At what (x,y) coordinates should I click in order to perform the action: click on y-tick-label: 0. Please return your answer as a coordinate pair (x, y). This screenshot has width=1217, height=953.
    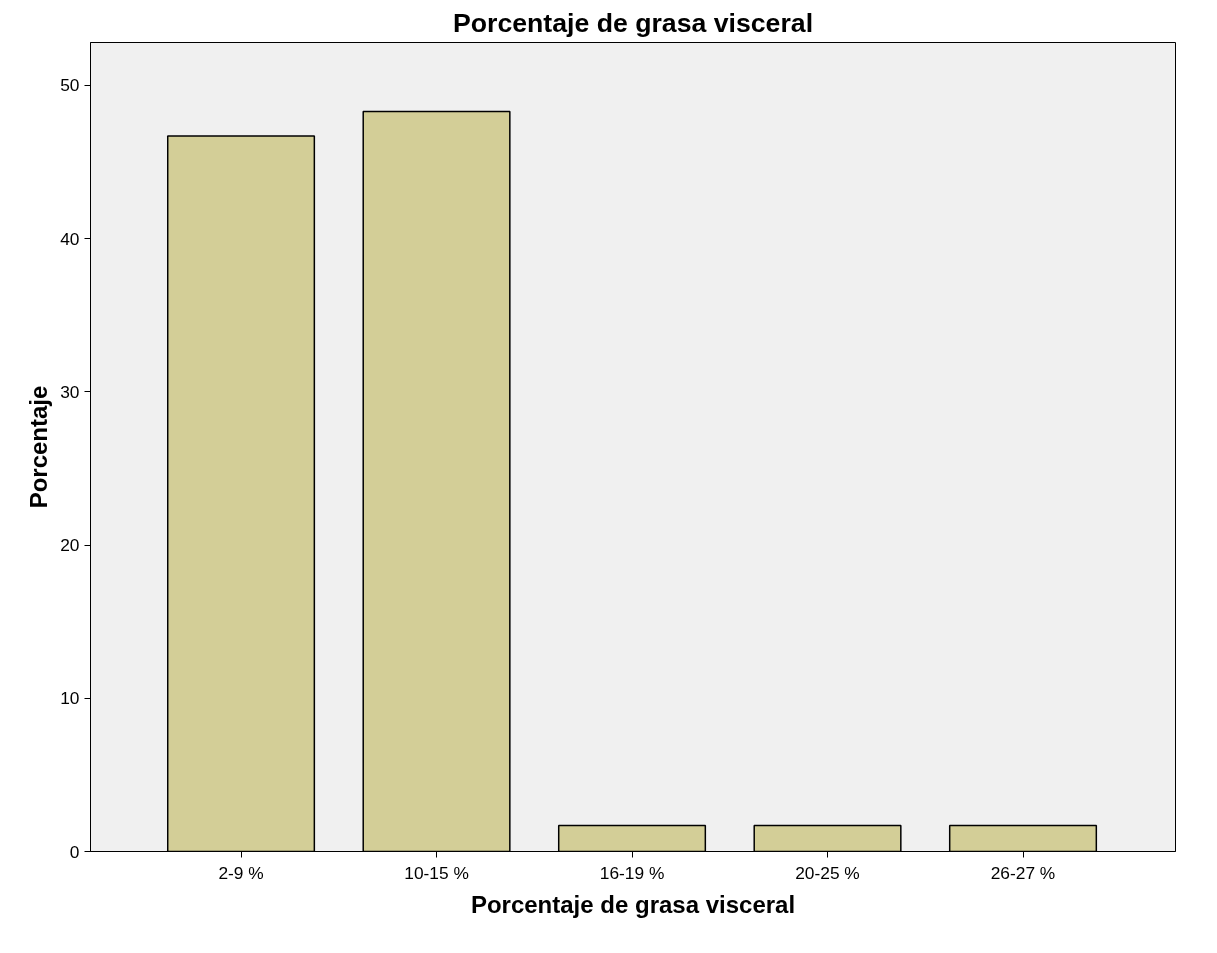
    Looking at the image, I should click on (74, 851).